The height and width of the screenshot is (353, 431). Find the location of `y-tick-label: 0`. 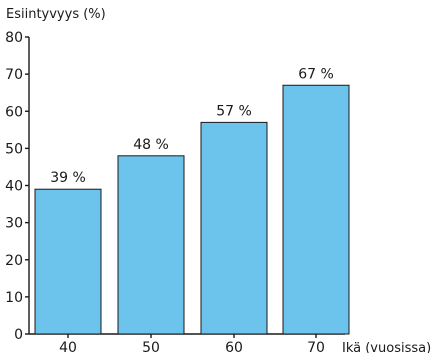

y-tick-label: 0 is located at coordinates (18, 335).